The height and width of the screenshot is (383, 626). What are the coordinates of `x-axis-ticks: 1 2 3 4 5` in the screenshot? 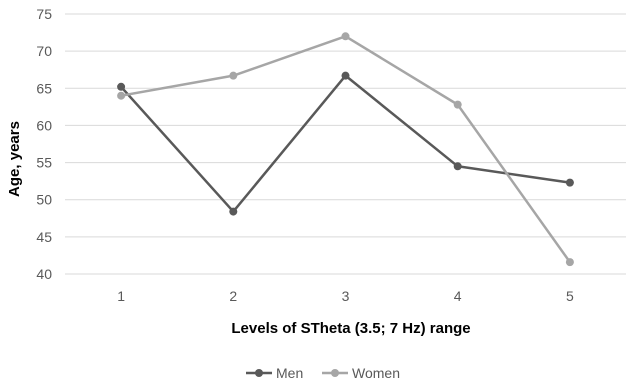 It's located at (345, 296).